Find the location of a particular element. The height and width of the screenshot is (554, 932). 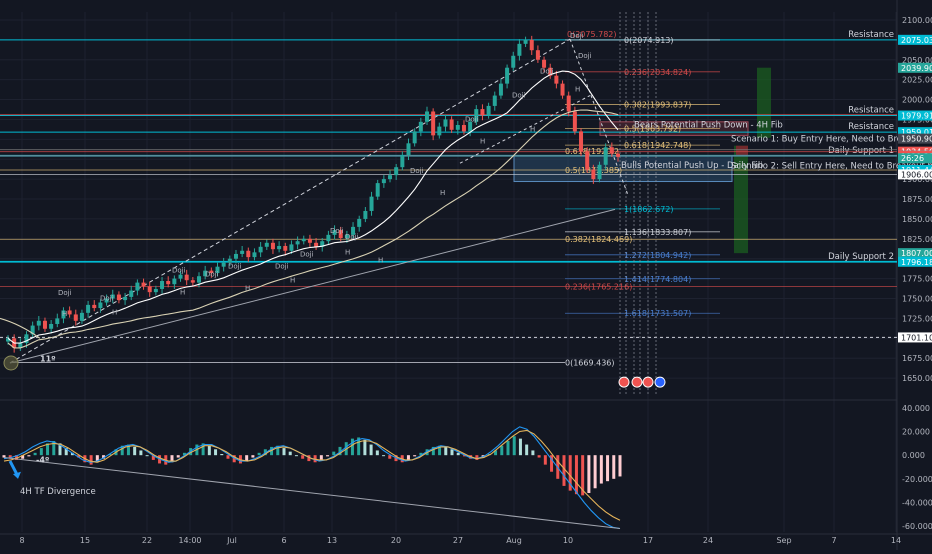

price-label: 1950.900 is located at coordinates (916, 139).